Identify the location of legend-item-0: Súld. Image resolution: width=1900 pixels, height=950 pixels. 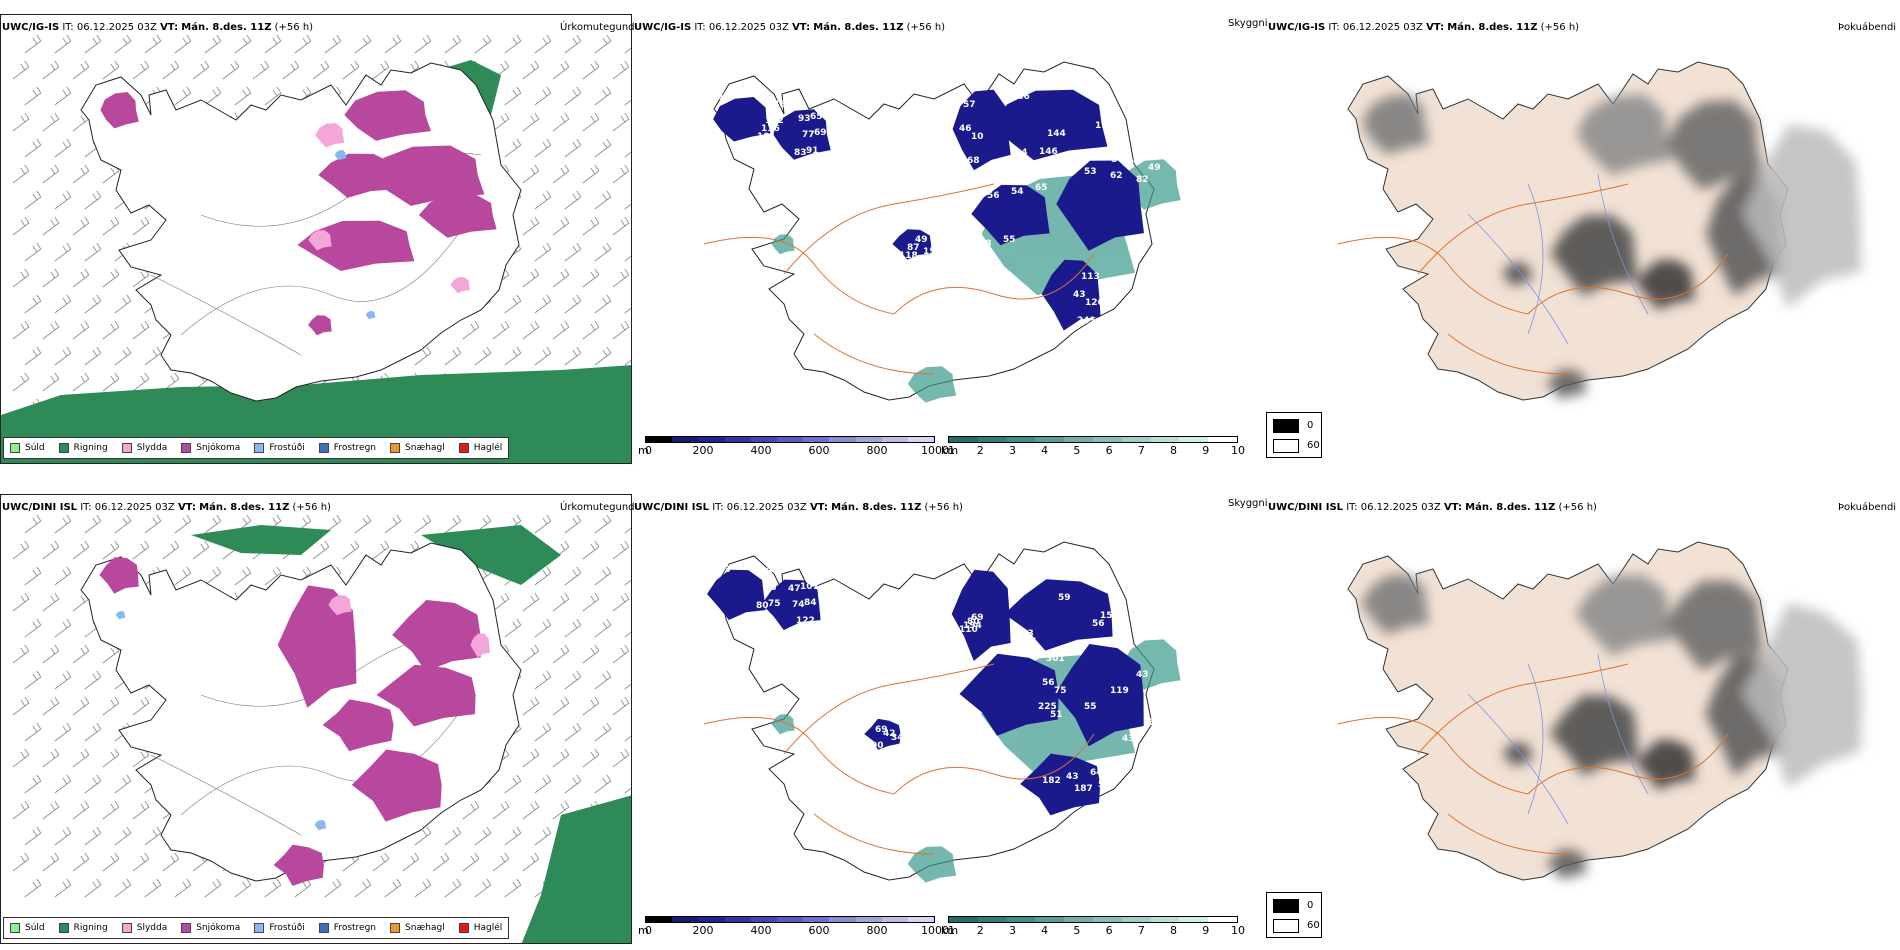
(27, 448).